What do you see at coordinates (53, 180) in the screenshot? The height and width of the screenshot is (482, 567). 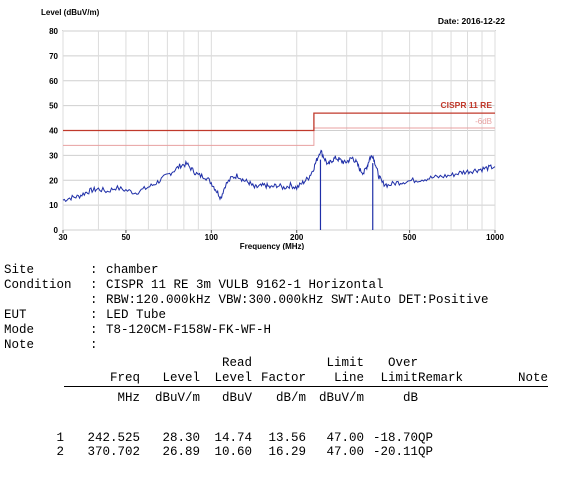 I see `y-tick-label: 20` at bounding box center [53, 180].